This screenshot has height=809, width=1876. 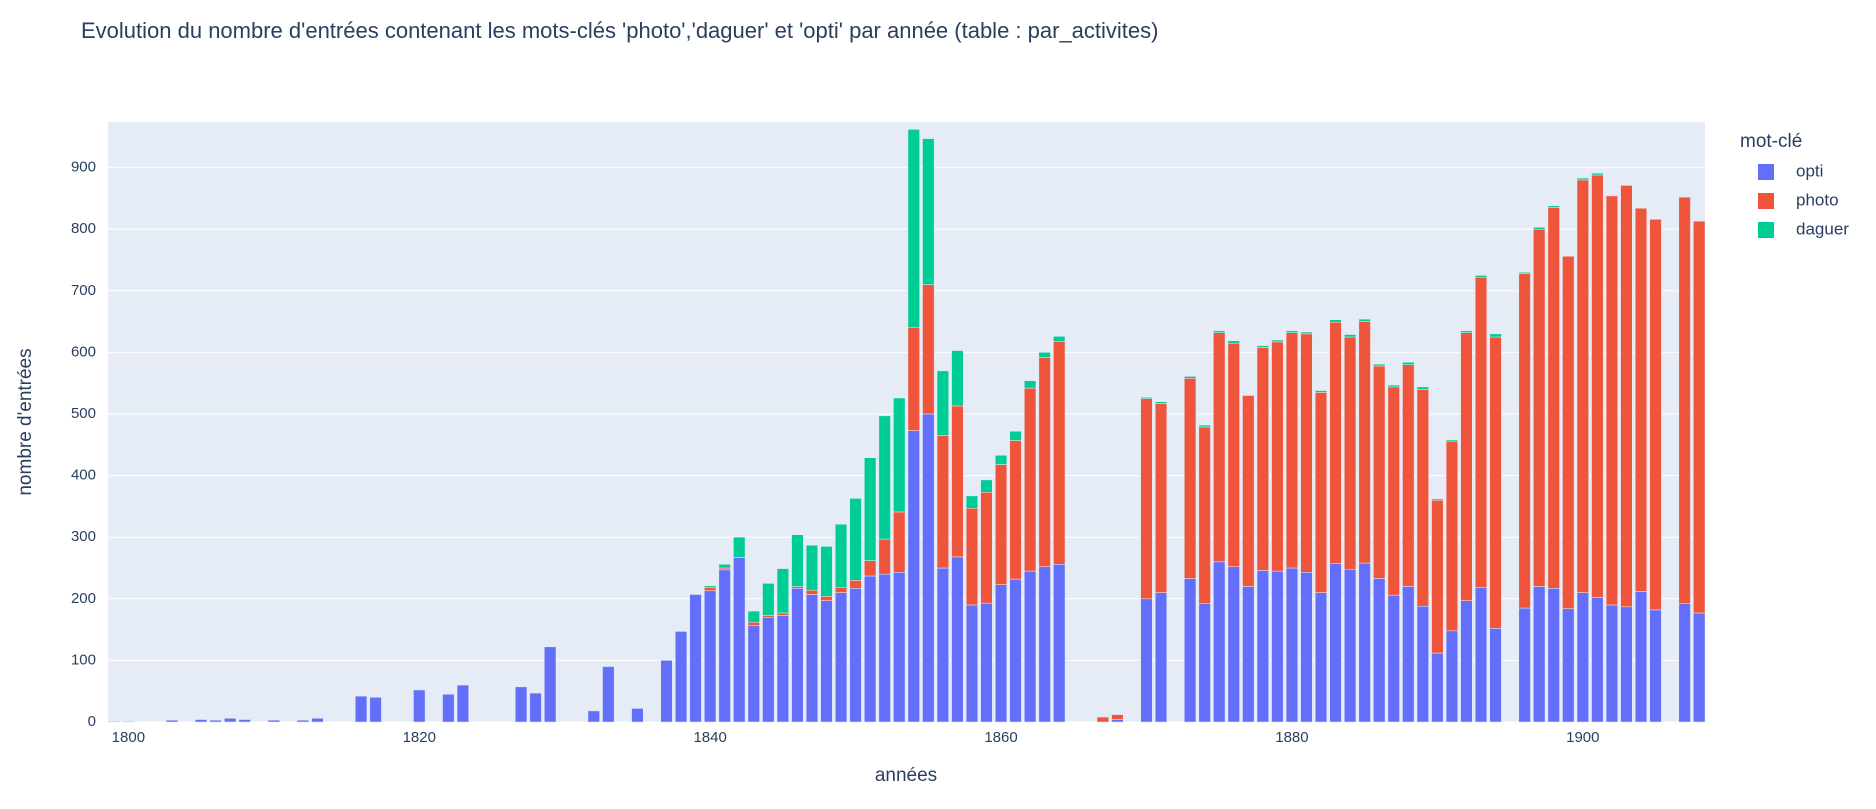 I want to click on y-tick-label: 400, so click(x=83, y=475).